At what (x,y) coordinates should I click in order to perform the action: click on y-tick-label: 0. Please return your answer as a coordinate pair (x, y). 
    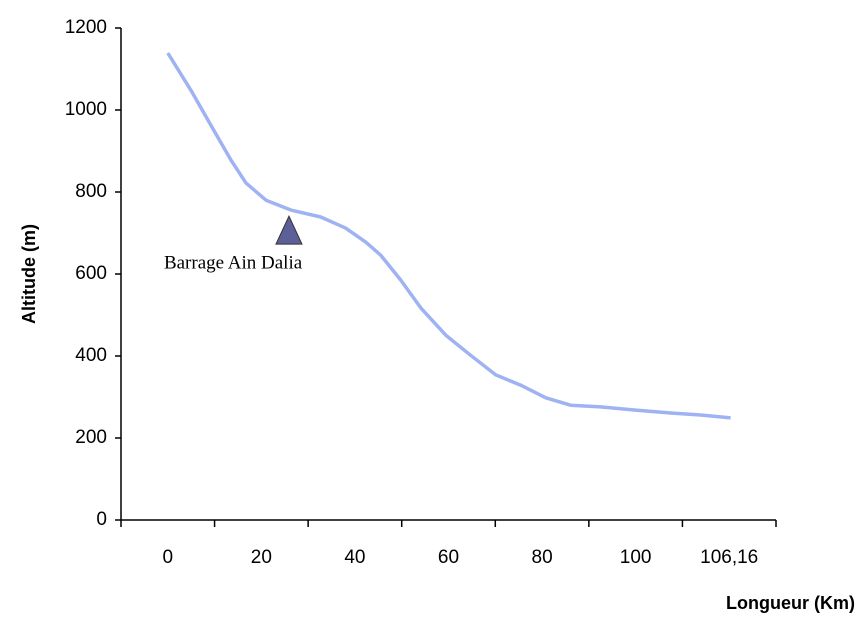
    Looking at the image, I should click on (101, 519).